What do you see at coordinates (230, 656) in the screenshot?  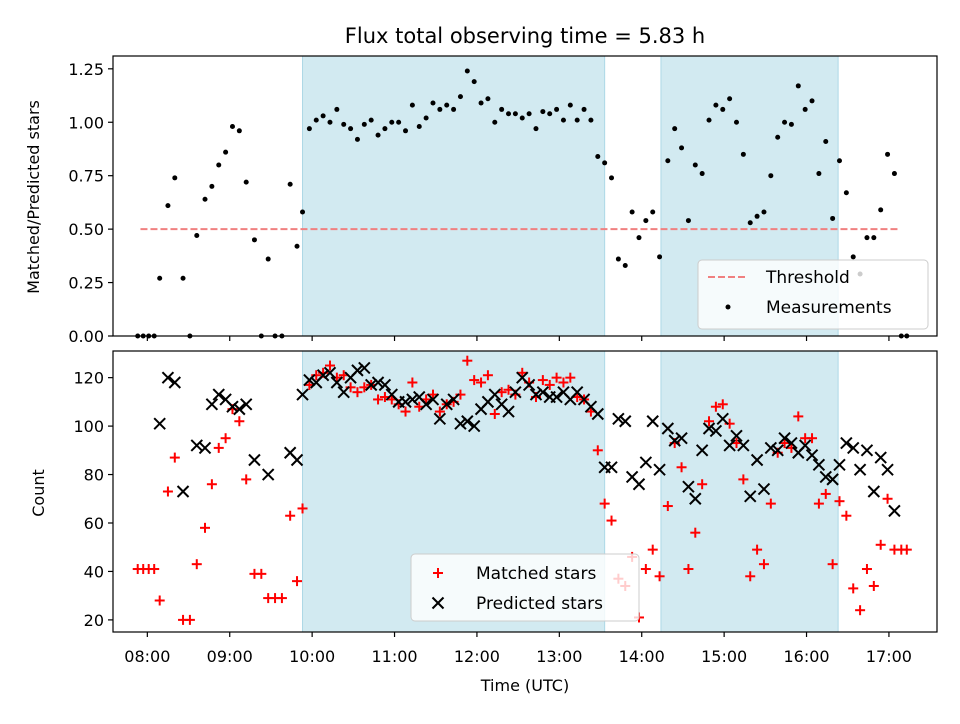 I see `bottom-xtick-label: 09:00` at bounding box center [230, 656].